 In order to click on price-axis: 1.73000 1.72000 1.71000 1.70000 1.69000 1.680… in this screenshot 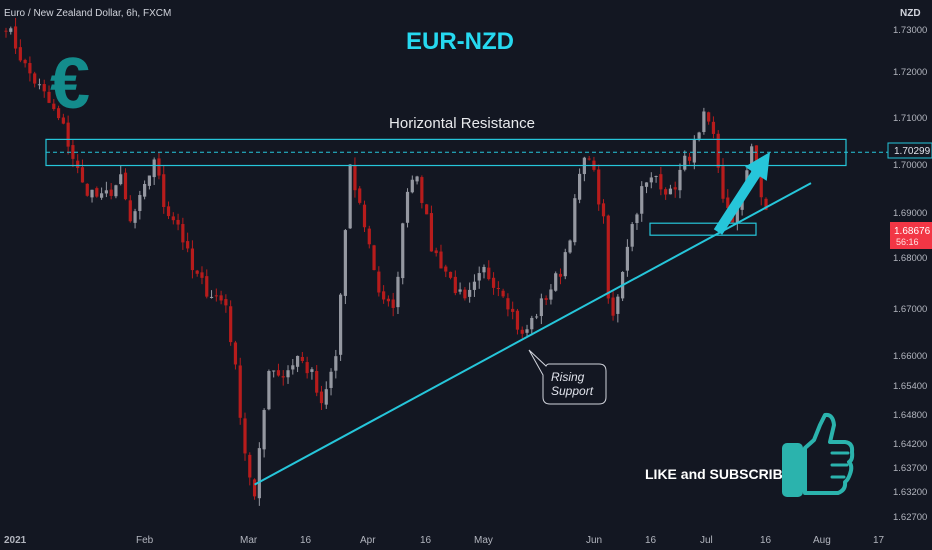, I will do `click(910, 274)`.